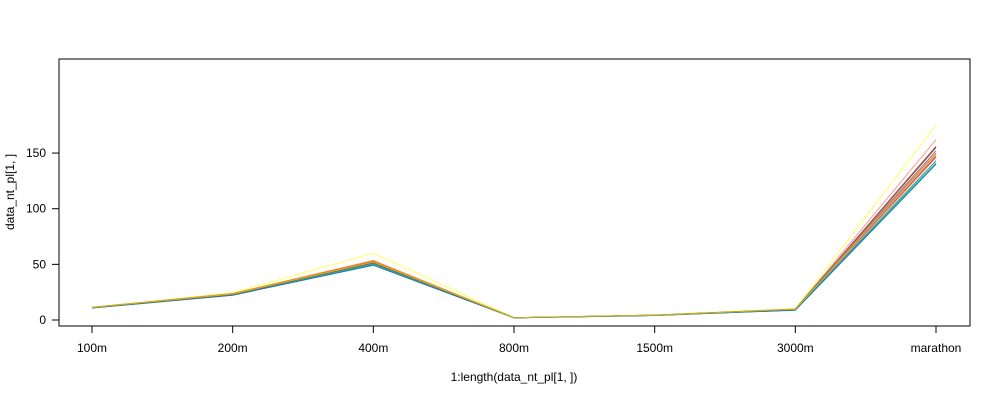 This screenshot has height=400, width=1000. Describe the element at coordinates (654, 348) in the screenshot. I see `x-tick-label: 1500m` at that location.